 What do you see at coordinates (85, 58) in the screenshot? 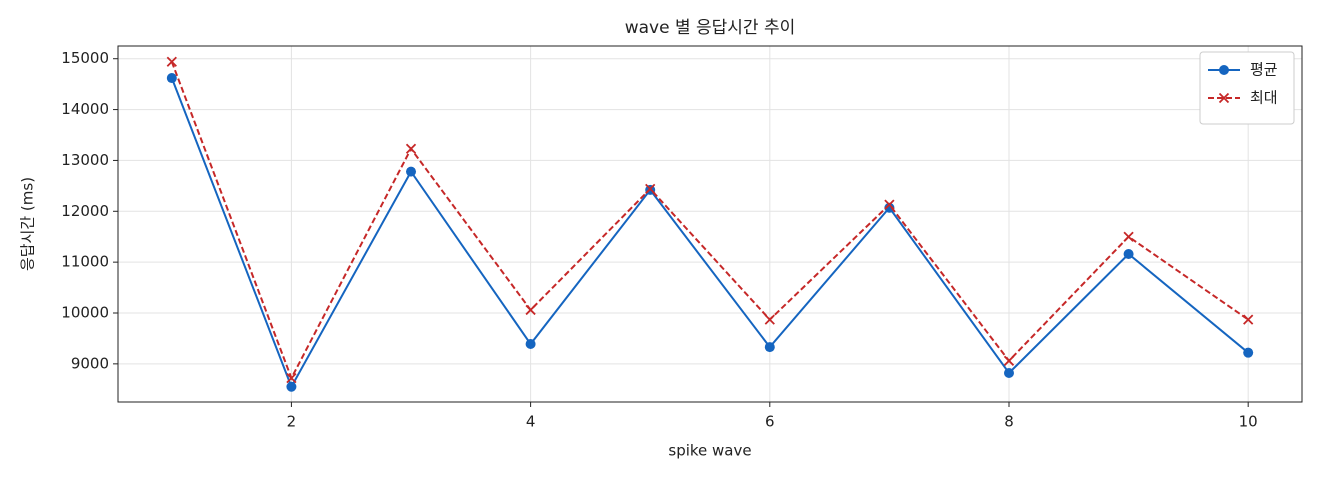
I see `y-tick-label: 15000` at bounding box center [85, 58].